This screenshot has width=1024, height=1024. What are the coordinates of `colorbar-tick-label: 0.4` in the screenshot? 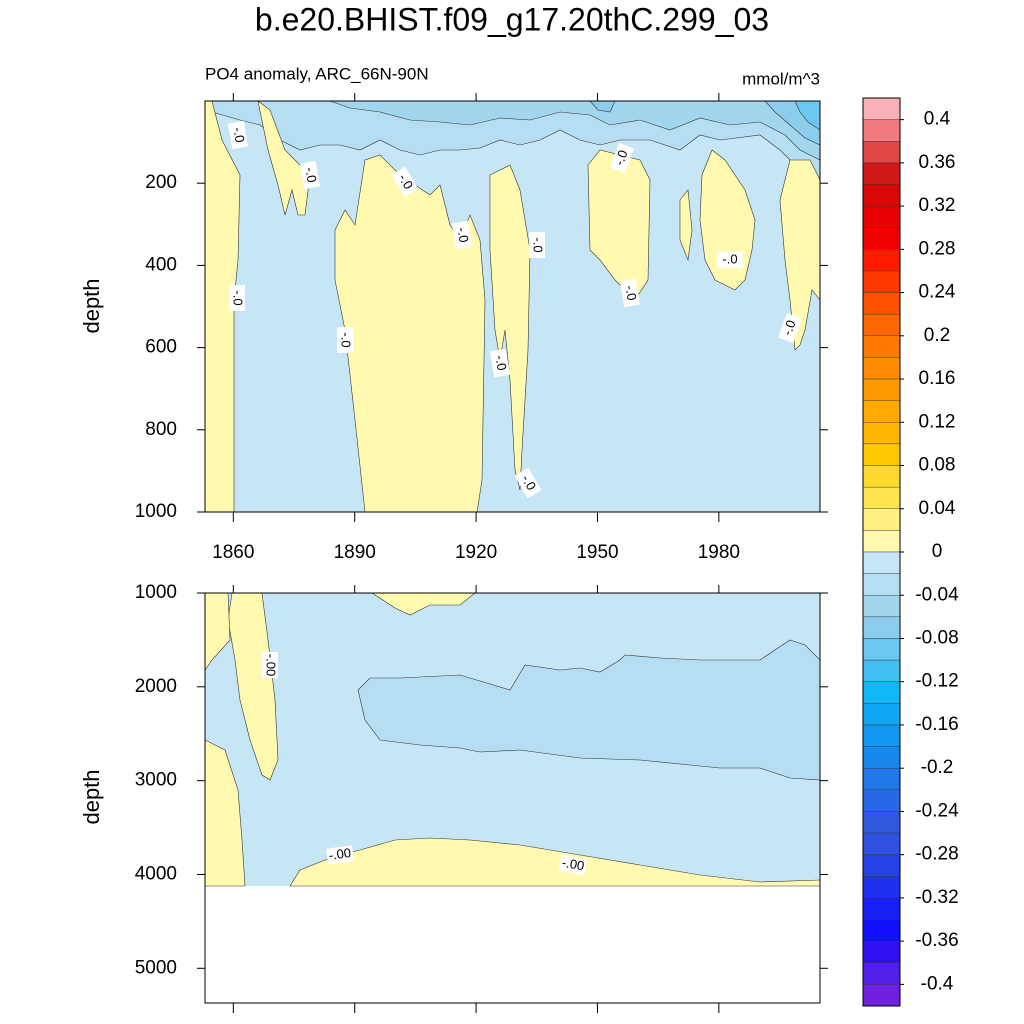 It's located at (937, 119).